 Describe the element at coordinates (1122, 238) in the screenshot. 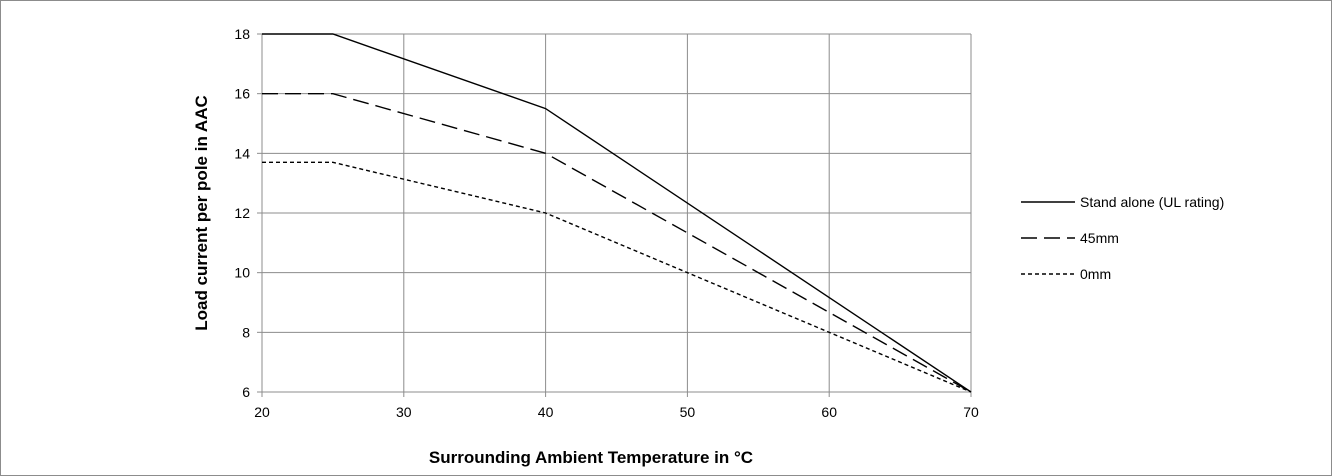

I see `legend: Stand alone (UL rating) 45mm 0mm` at that location.